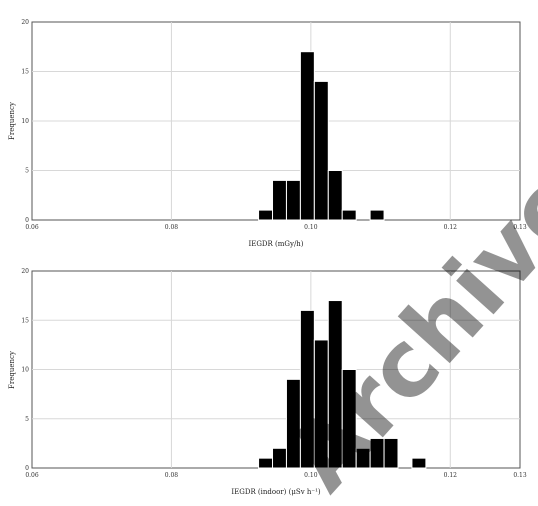 This screenshot has height=506, width=538. Describe the element at coordinates (275, 244) in the screenshot. I see `upper-x-axis-label: IEGDR (mGy/h)` at that location.